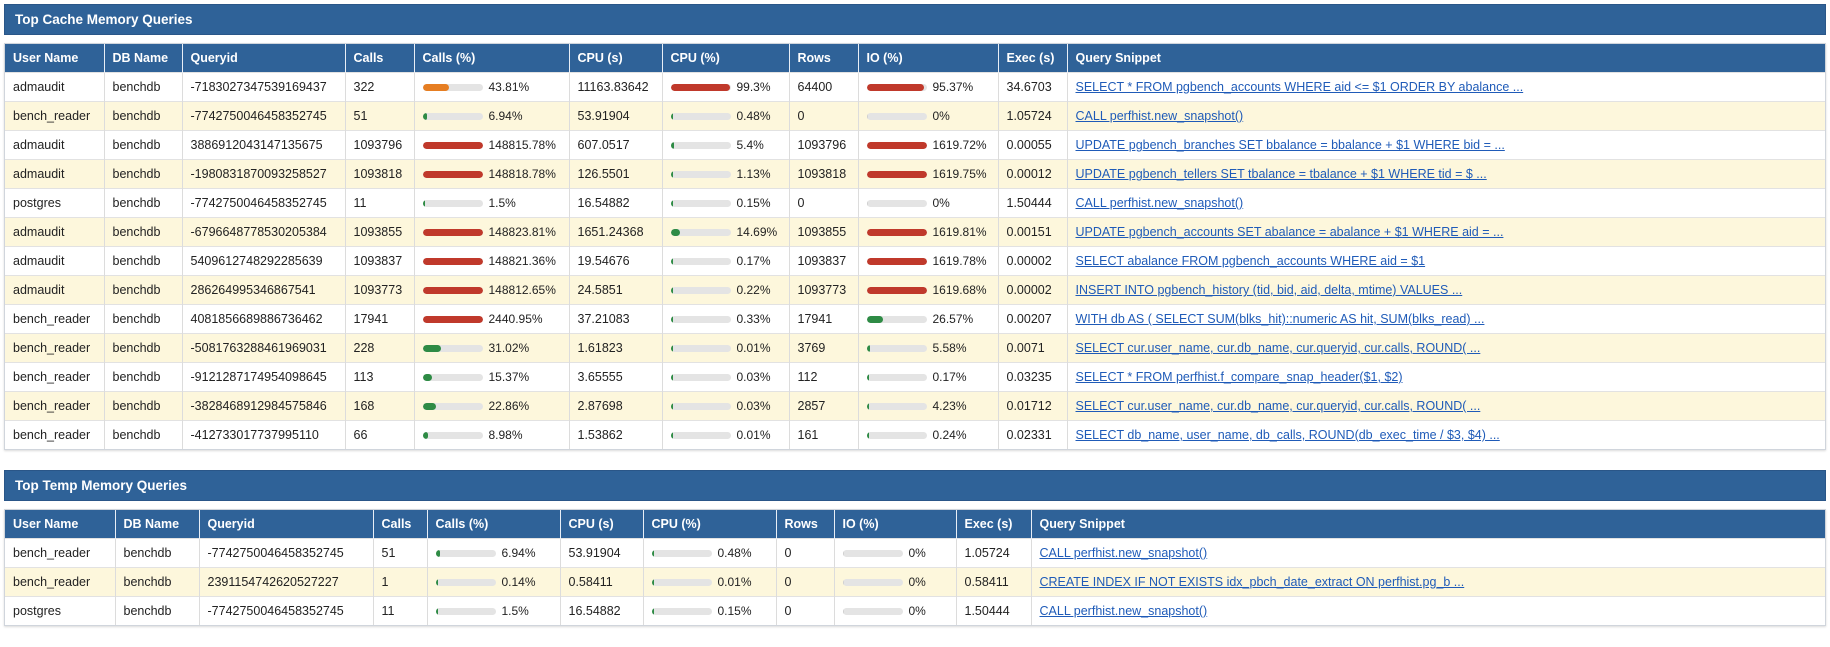  I want to click on rows-cell: 1093796, so click(824, 145).